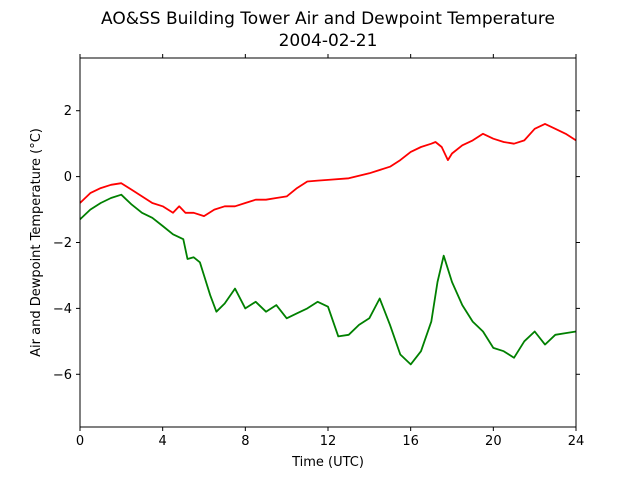 This screenshot has width=640, height=480. What do you see at coordinates (328, 41) in the screenshot?
I see `chart-subtitle: 2004-02-21` at bounding box center [328, 41].